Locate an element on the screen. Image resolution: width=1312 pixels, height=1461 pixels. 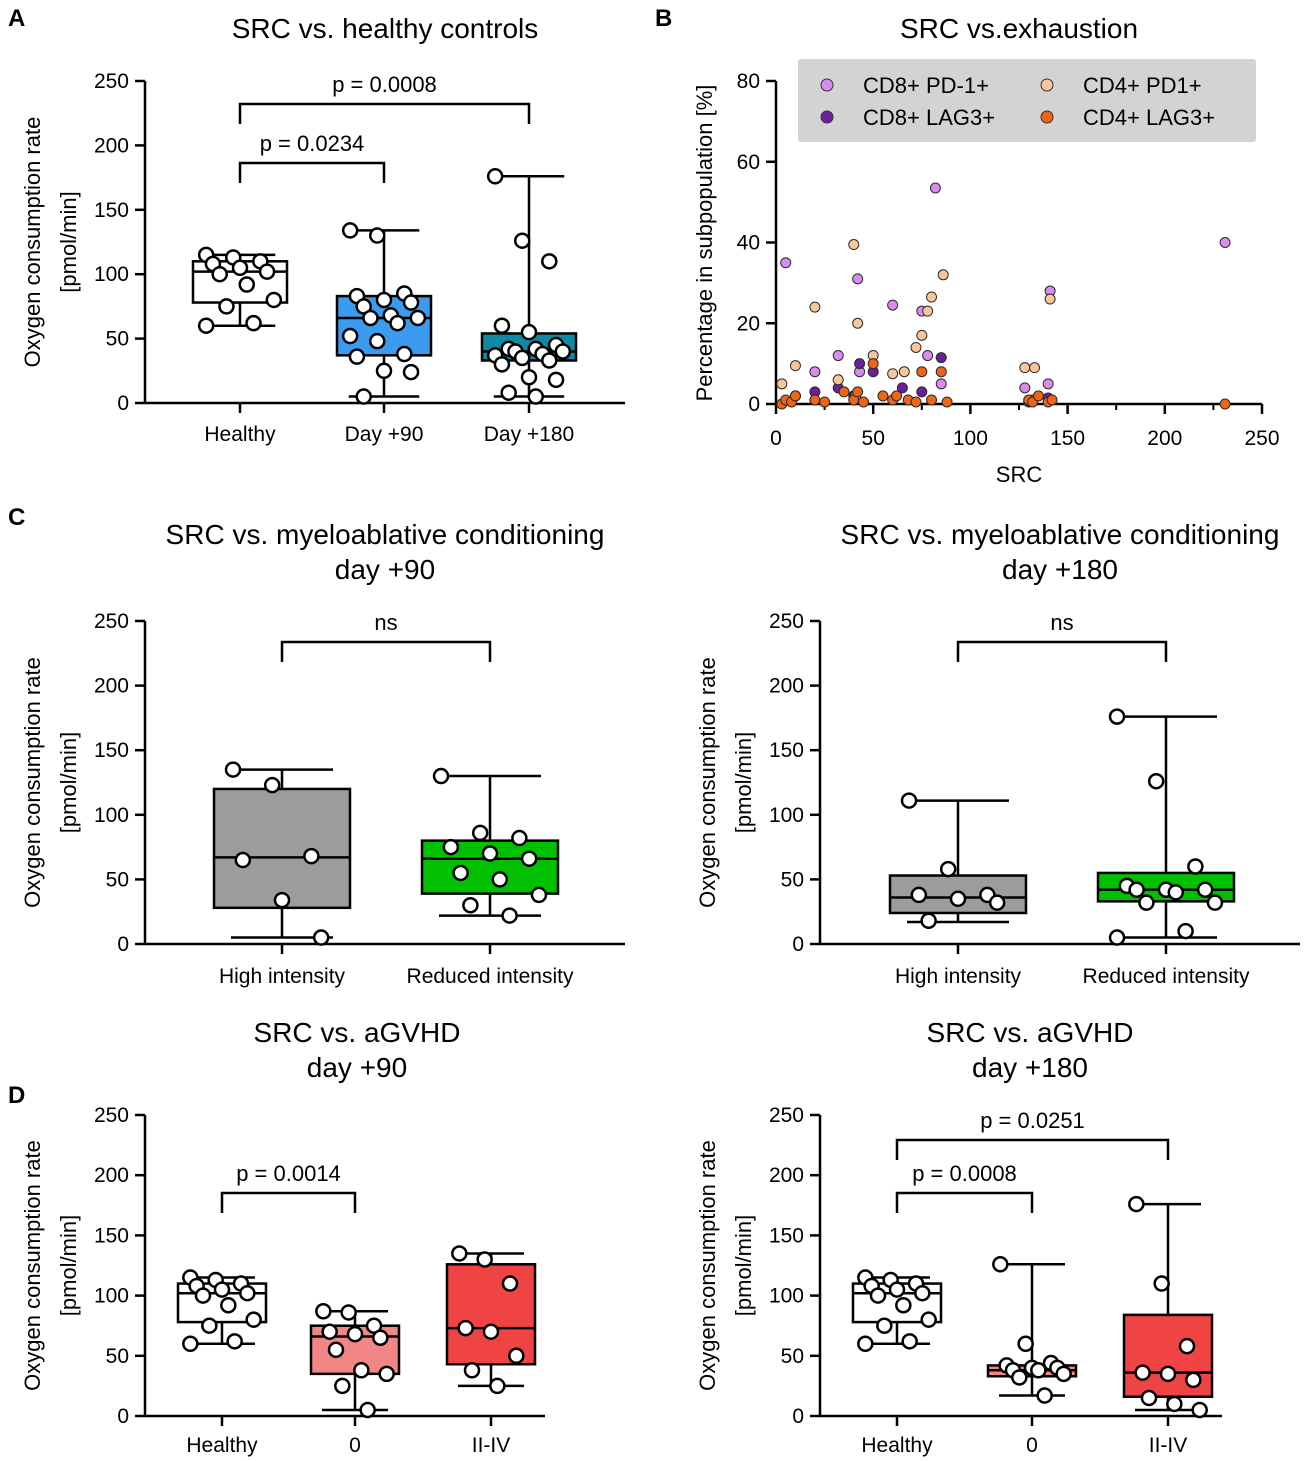
panel-label: D is located at coordinates (16, 1095).